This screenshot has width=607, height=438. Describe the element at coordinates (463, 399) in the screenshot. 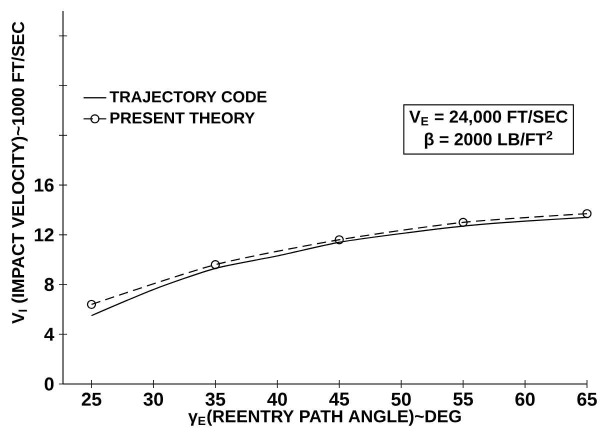

I see `x-tick-label: 55` at that location.